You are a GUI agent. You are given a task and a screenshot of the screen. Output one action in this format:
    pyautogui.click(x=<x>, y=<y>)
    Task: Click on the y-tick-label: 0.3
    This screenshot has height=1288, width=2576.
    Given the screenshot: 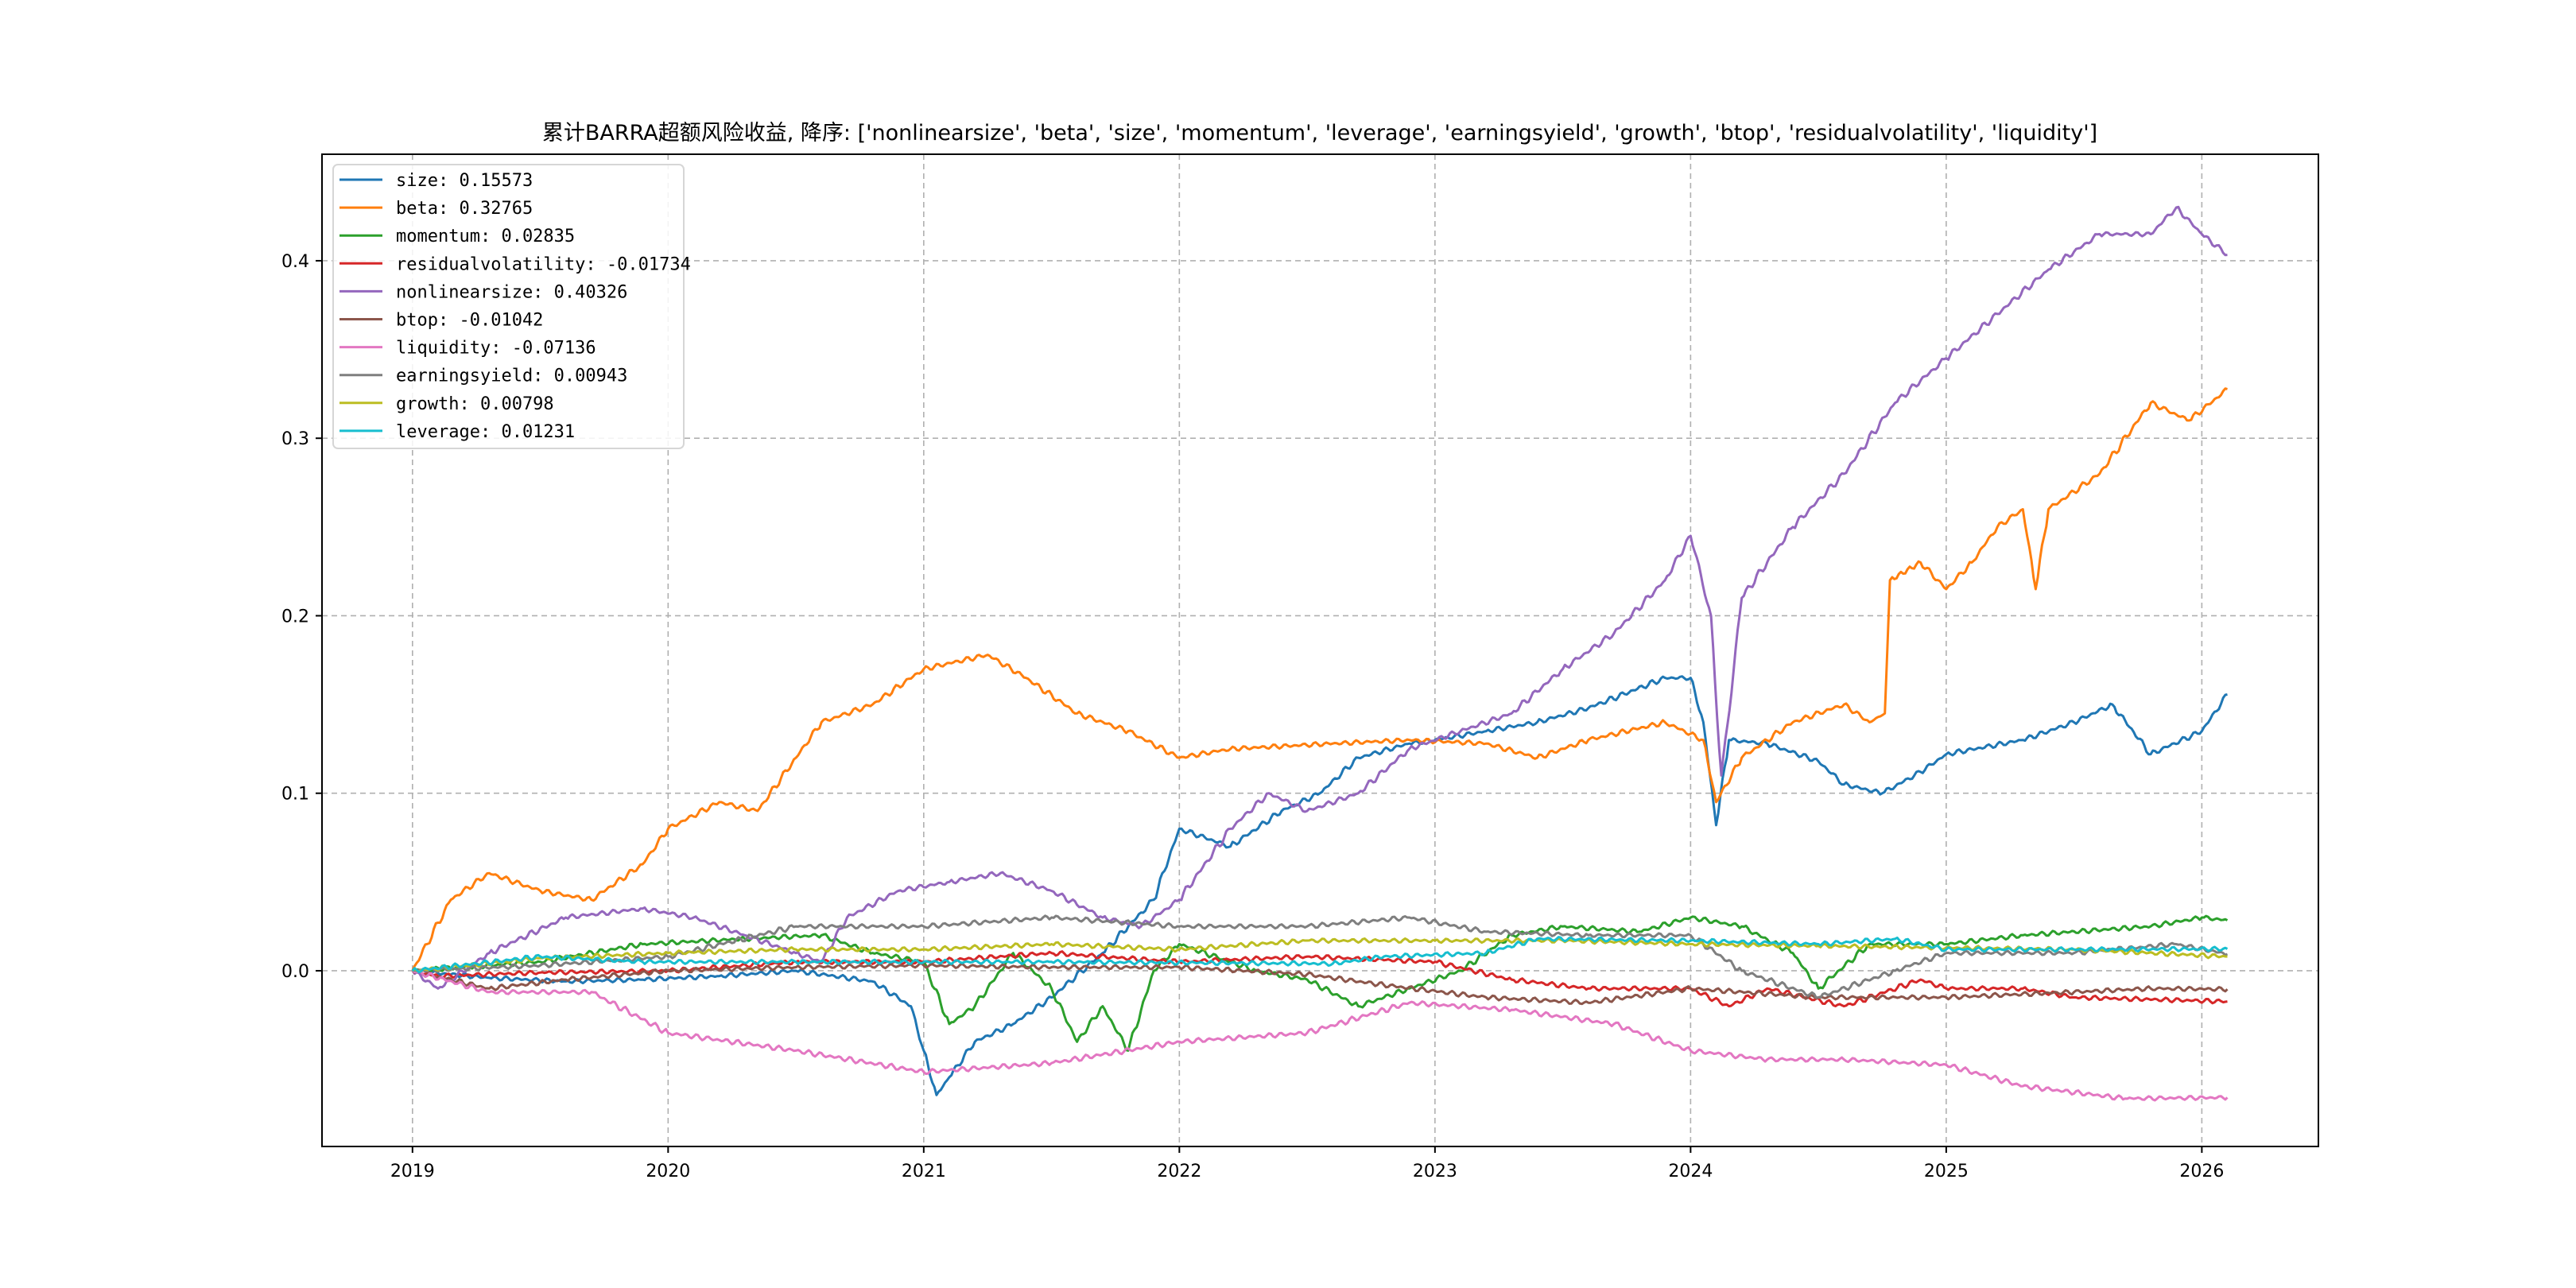 What is the action you would take?
    pyautogui.click(x=295, y=439)
    